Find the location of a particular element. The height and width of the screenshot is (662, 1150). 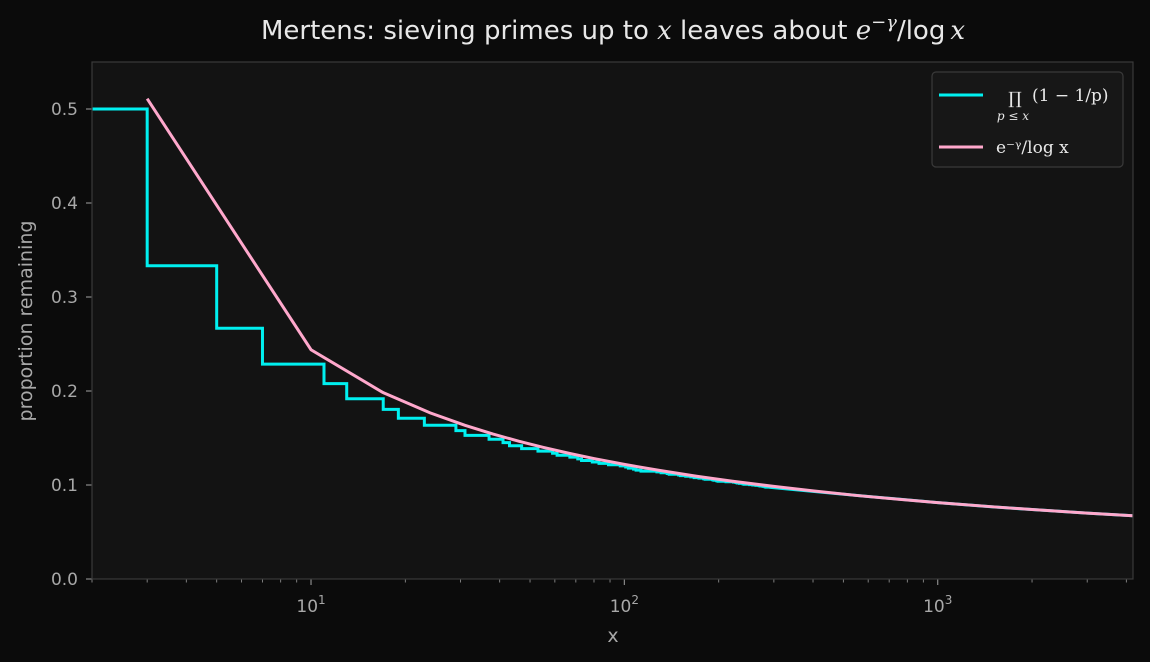

x-tick-label: 10³ is located at coordinates (937, 605).